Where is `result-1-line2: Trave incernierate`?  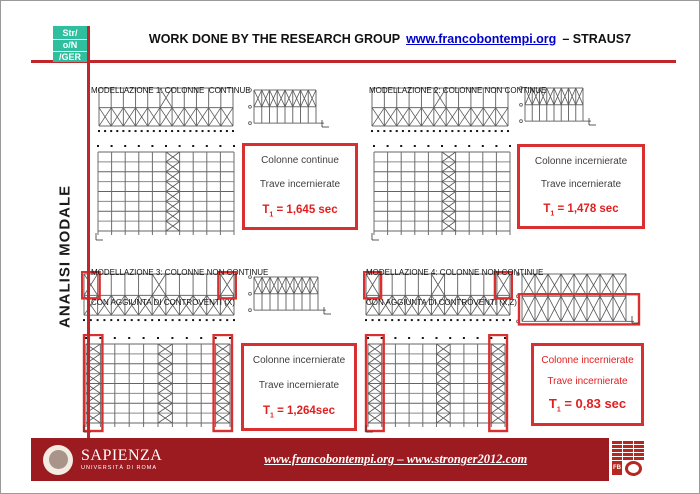
result-1-line2: Trave incernierate is located at coordinates (300, 185).